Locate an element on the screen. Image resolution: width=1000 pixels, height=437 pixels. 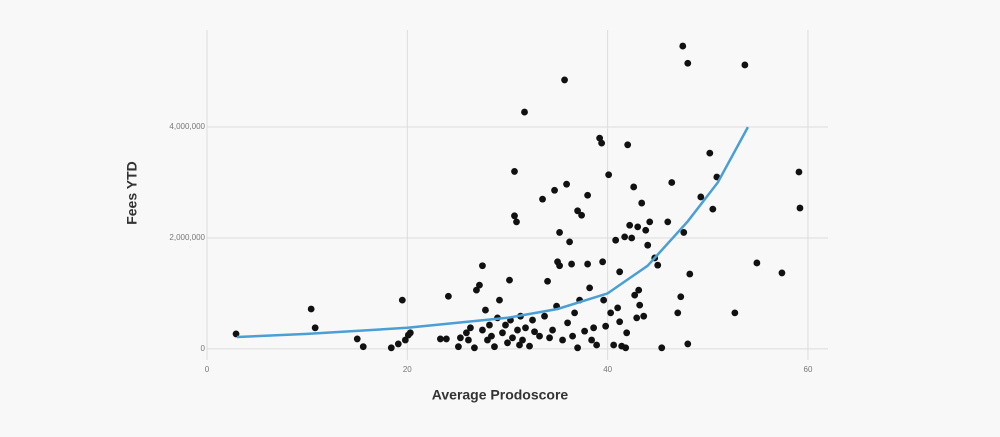
y-tick-label: 2,000,000 is located at coordinates (187, 237).